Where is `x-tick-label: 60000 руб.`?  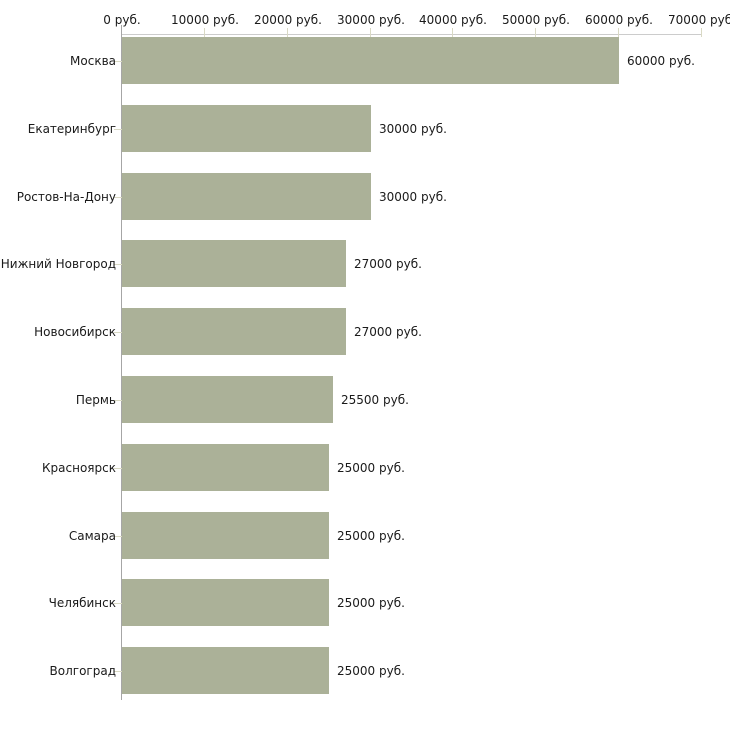 x-tick-label: 60000 руб. is located at coordinates (619, 20).